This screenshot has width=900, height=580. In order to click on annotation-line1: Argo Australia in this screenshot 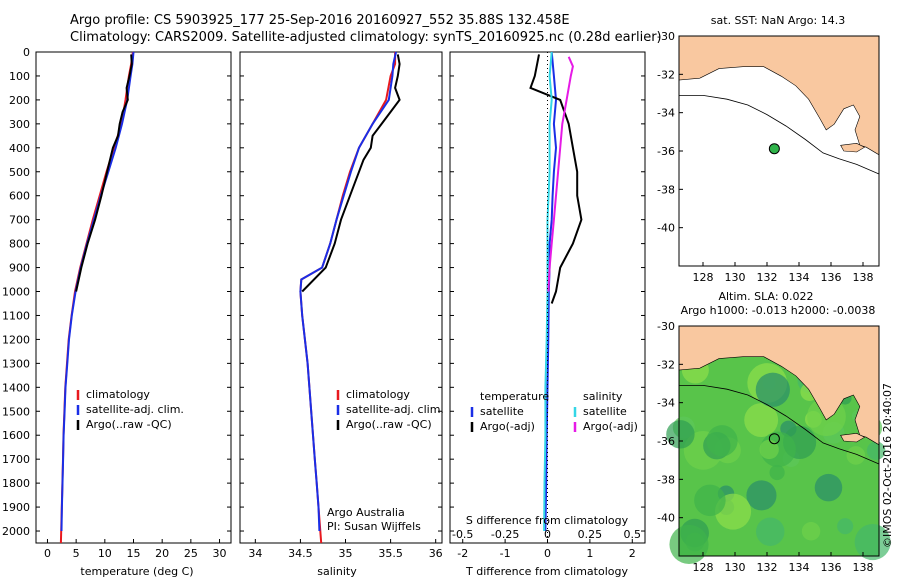, I will do `click(366, 512)`.